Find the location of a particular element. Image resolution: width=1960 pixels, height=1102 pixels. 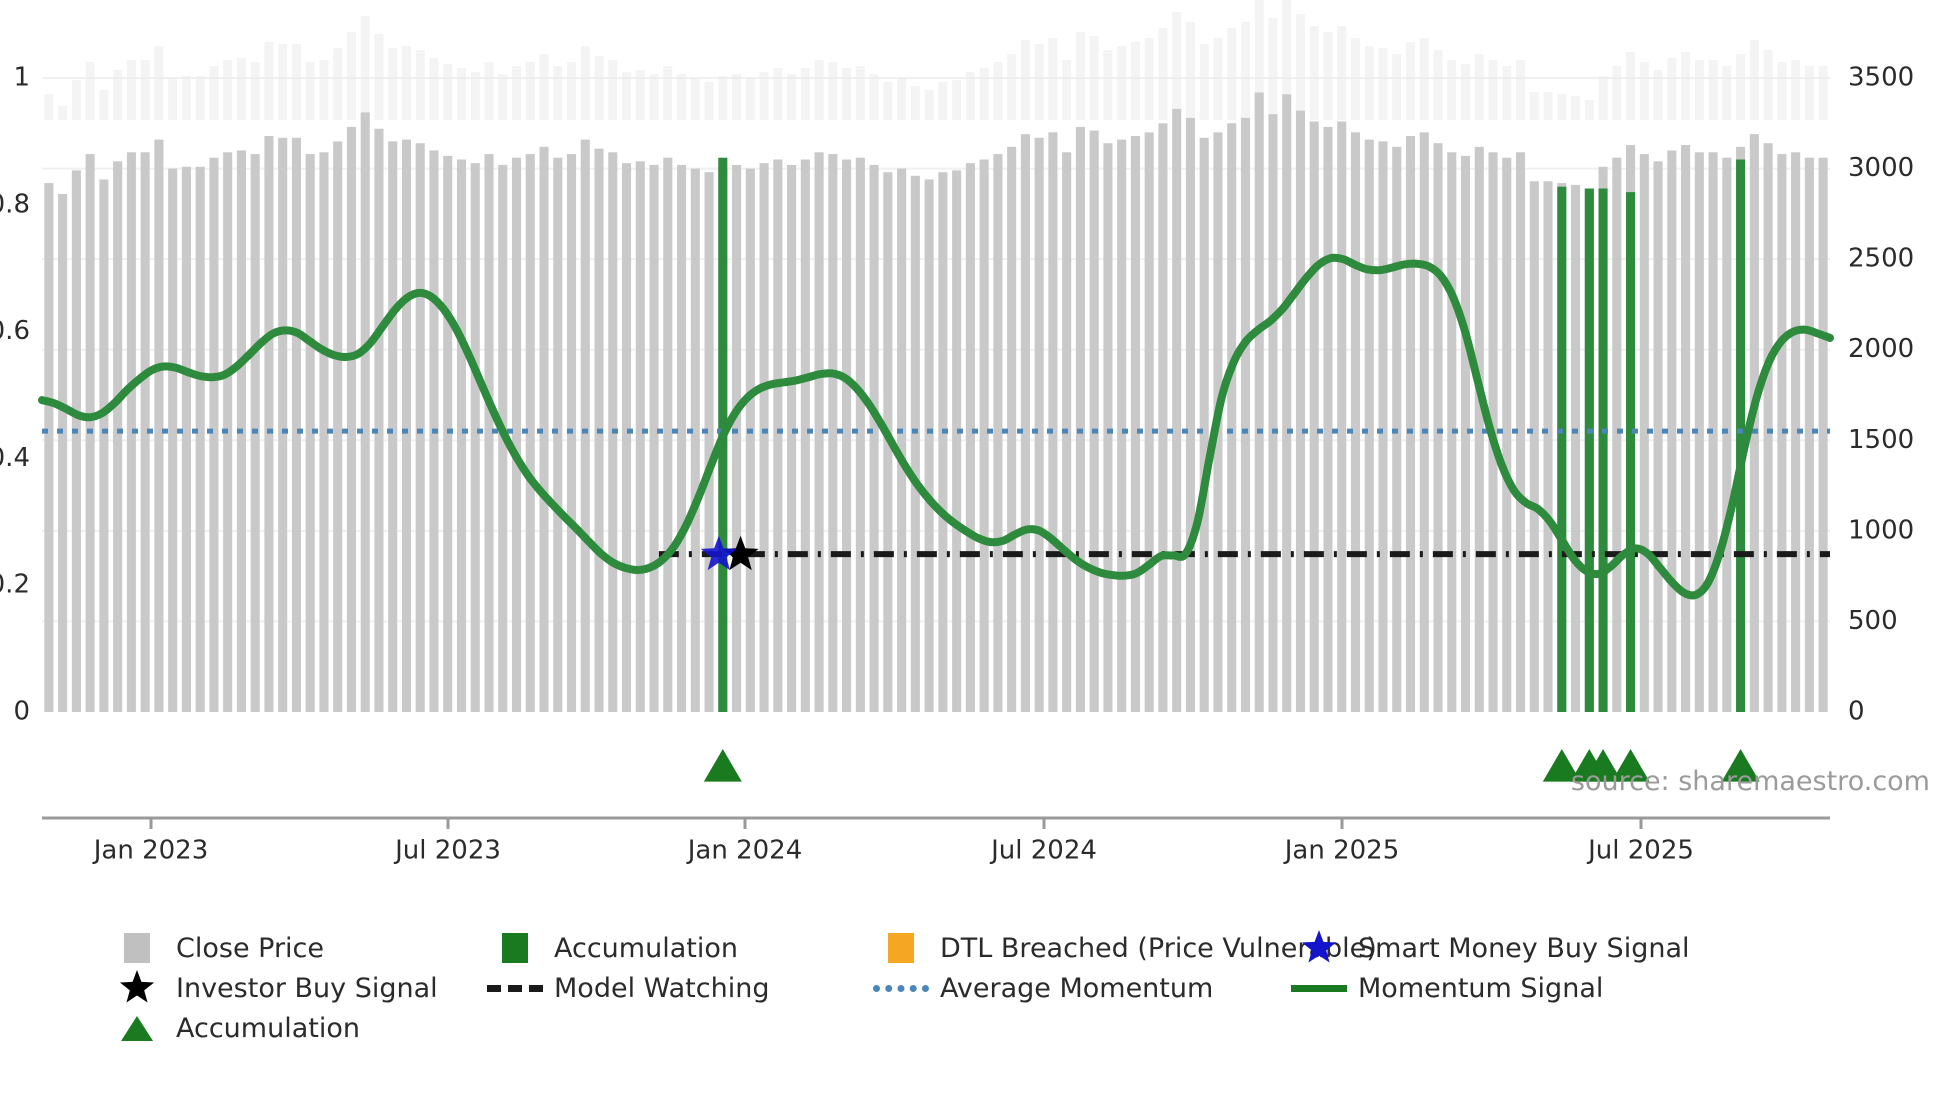

right-axis-tick-label: 500 is located at coordinates (1873, 621).